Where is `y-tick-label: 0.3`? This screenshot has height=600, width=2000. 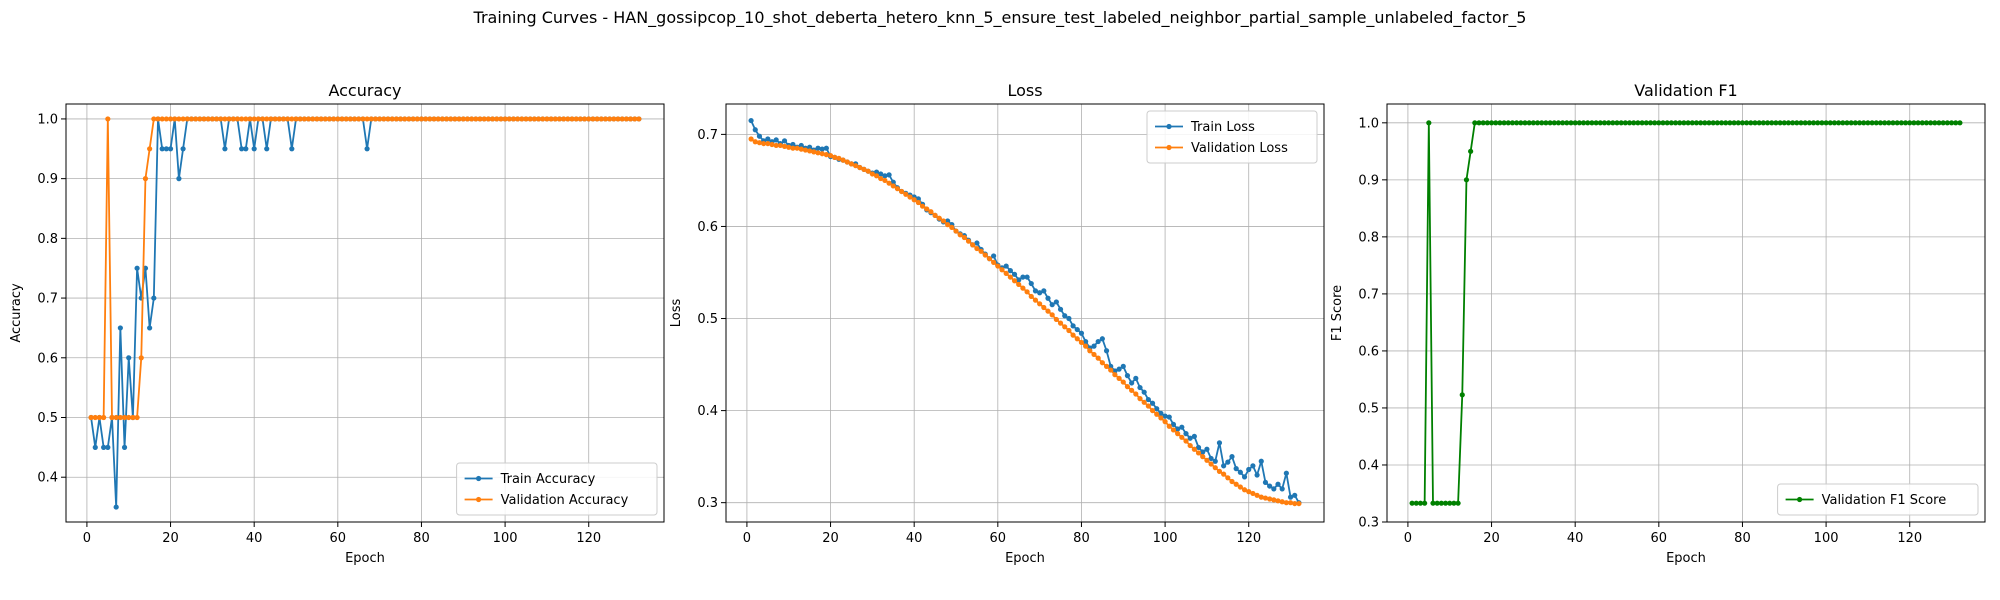
y-tick-label: 0.3 is located at coordinates (707, 503).